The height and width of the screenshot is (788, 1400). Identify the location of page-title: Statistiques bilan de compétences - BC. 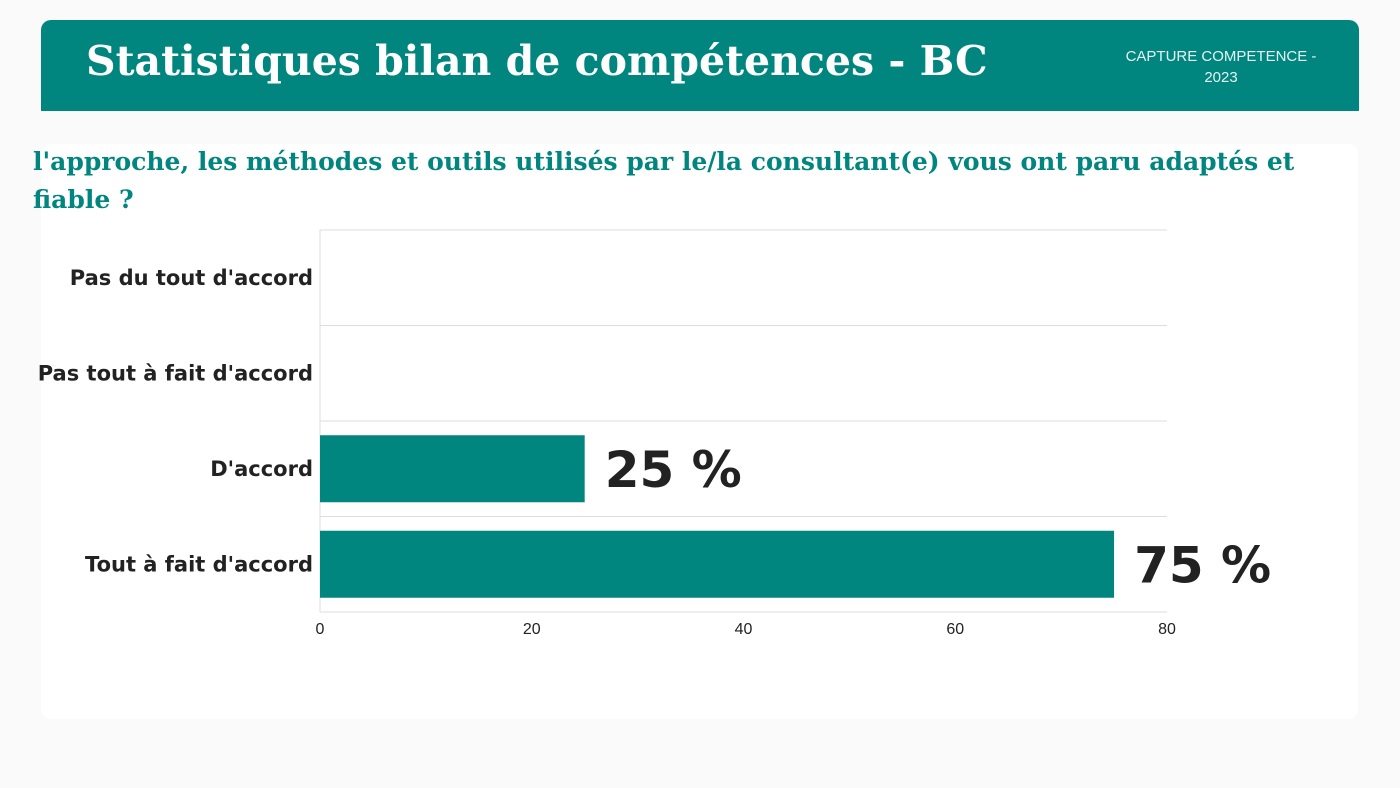
(537, 61).